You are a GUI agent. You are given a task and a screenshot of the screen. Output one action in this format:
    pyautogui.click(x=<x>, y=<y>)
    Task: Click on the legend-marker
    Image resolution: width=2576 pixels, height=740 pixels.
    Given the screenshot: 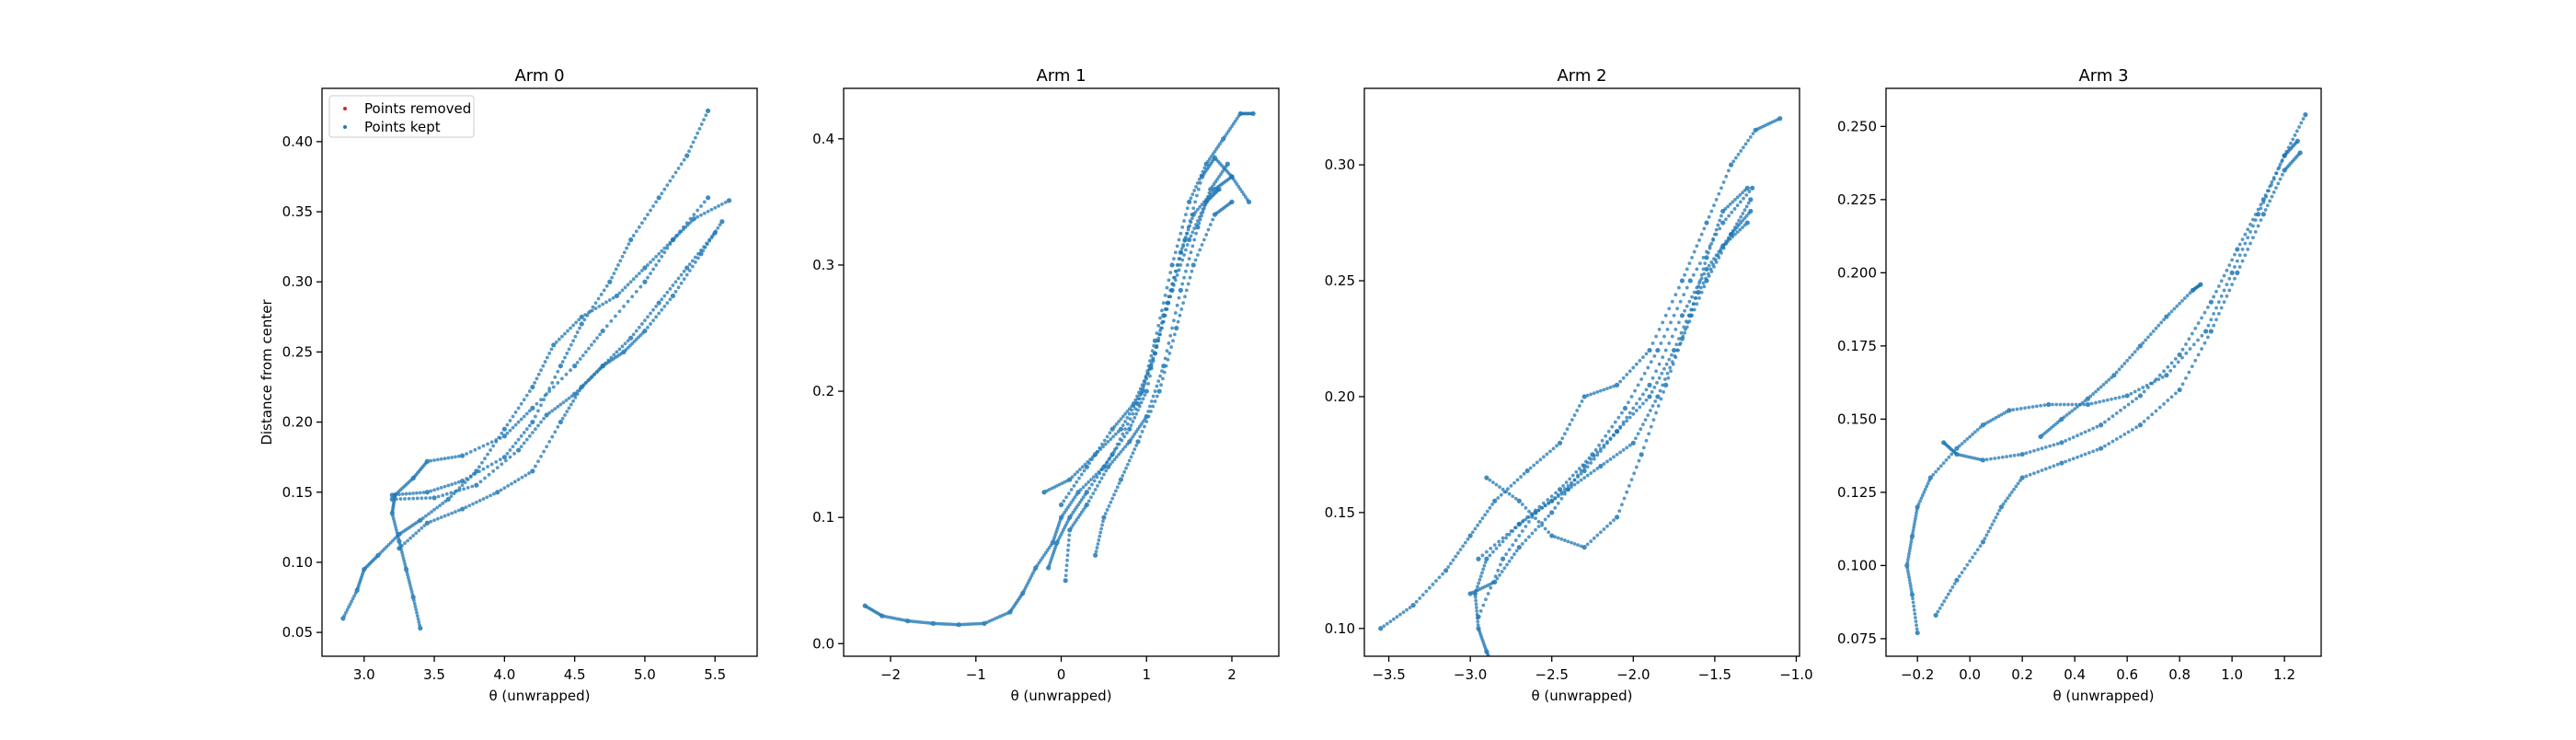 What is the action you would take?
    pyautogui.click(x=345, y=108)
    